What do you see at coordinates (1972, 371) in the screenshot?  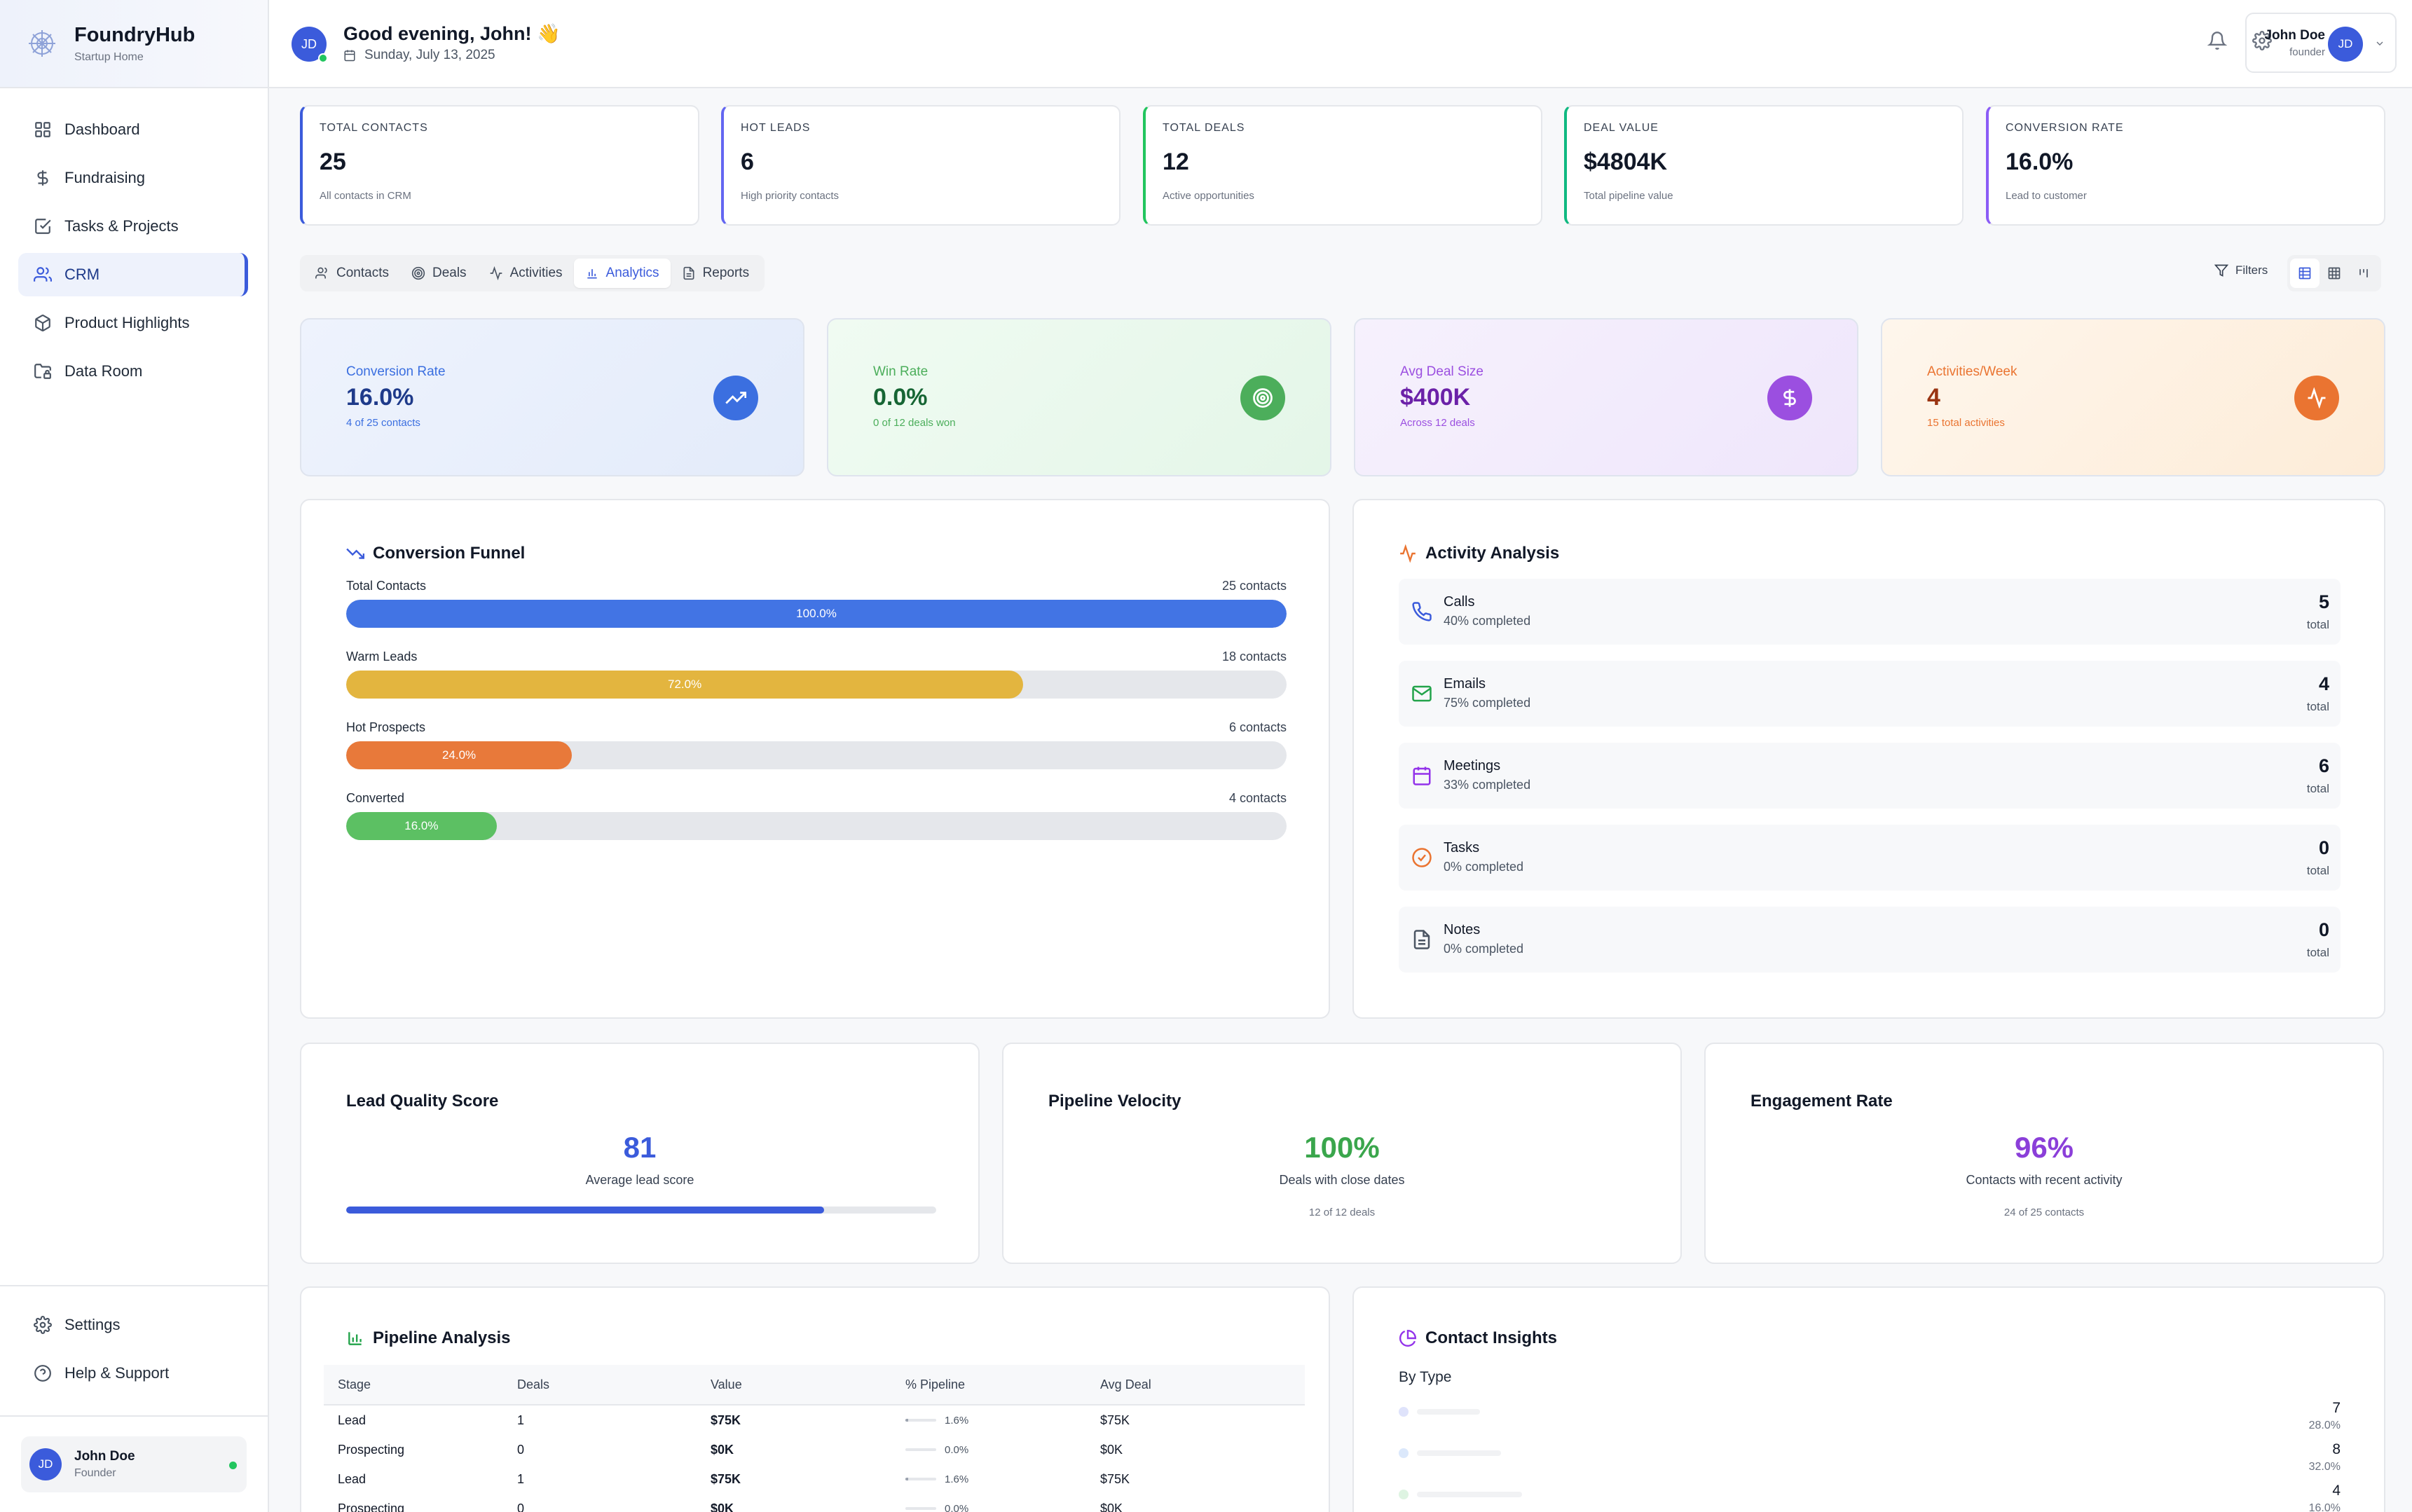 I see `kpi-label: Activities/Week` at bounding box center [1972, 371].